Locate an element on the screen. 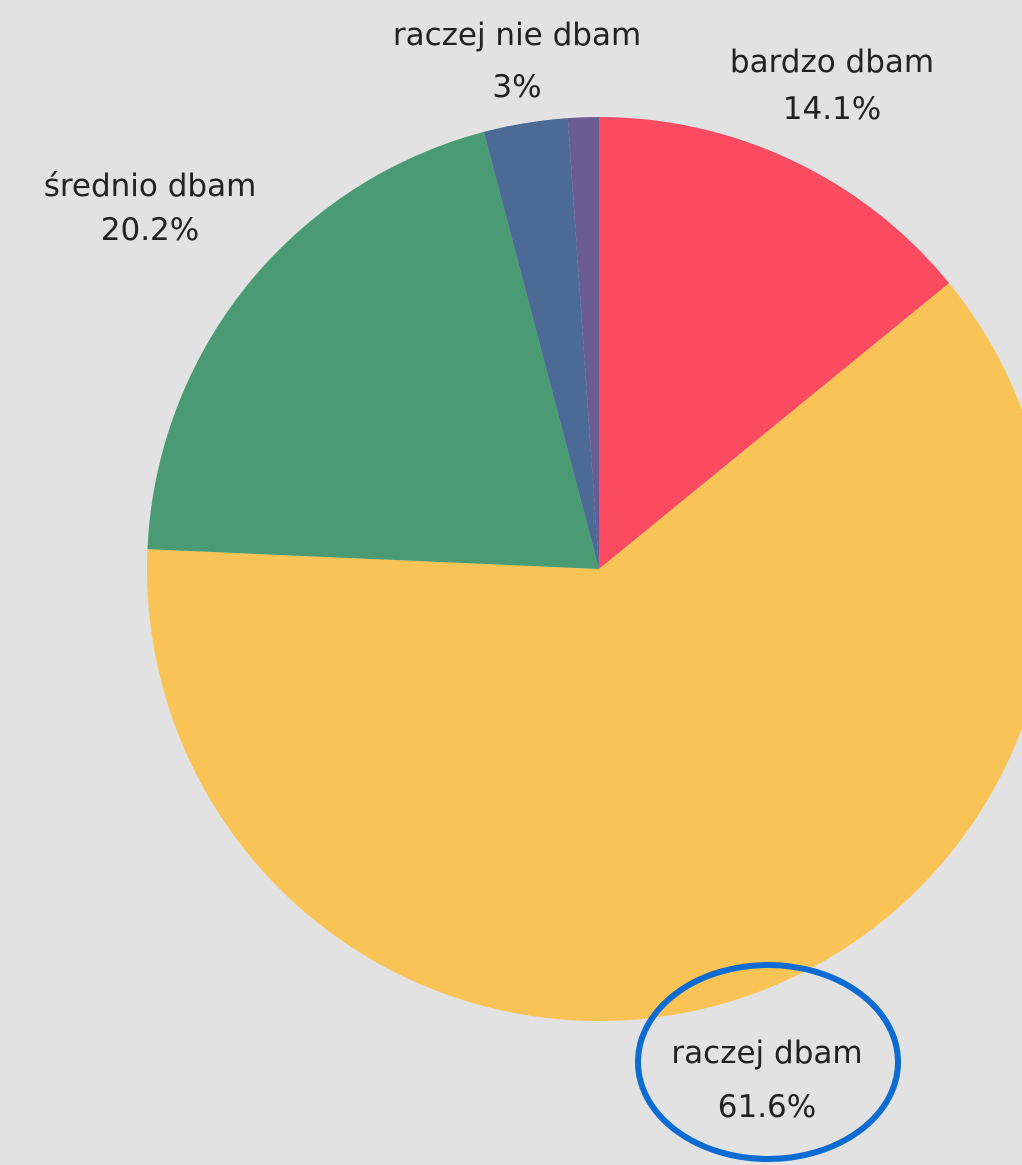 The image size is (1022, 1165). label-bardzo-dbam-name: bardzo dbam is located at coordinates (832, 62).